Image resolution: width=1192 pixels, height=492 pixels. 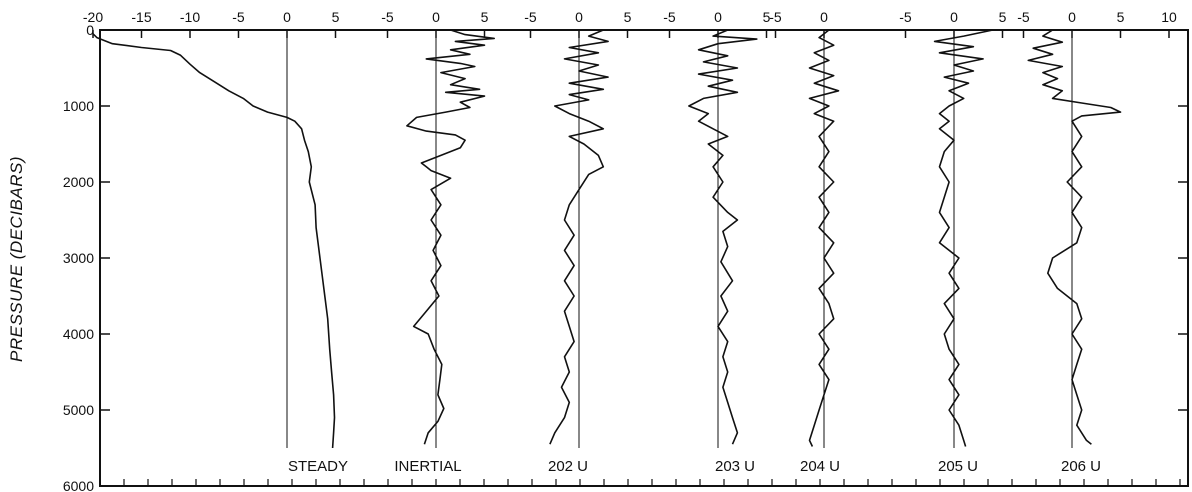 I want to click on series-label: INERTIAL, so click(x=427, y=466).